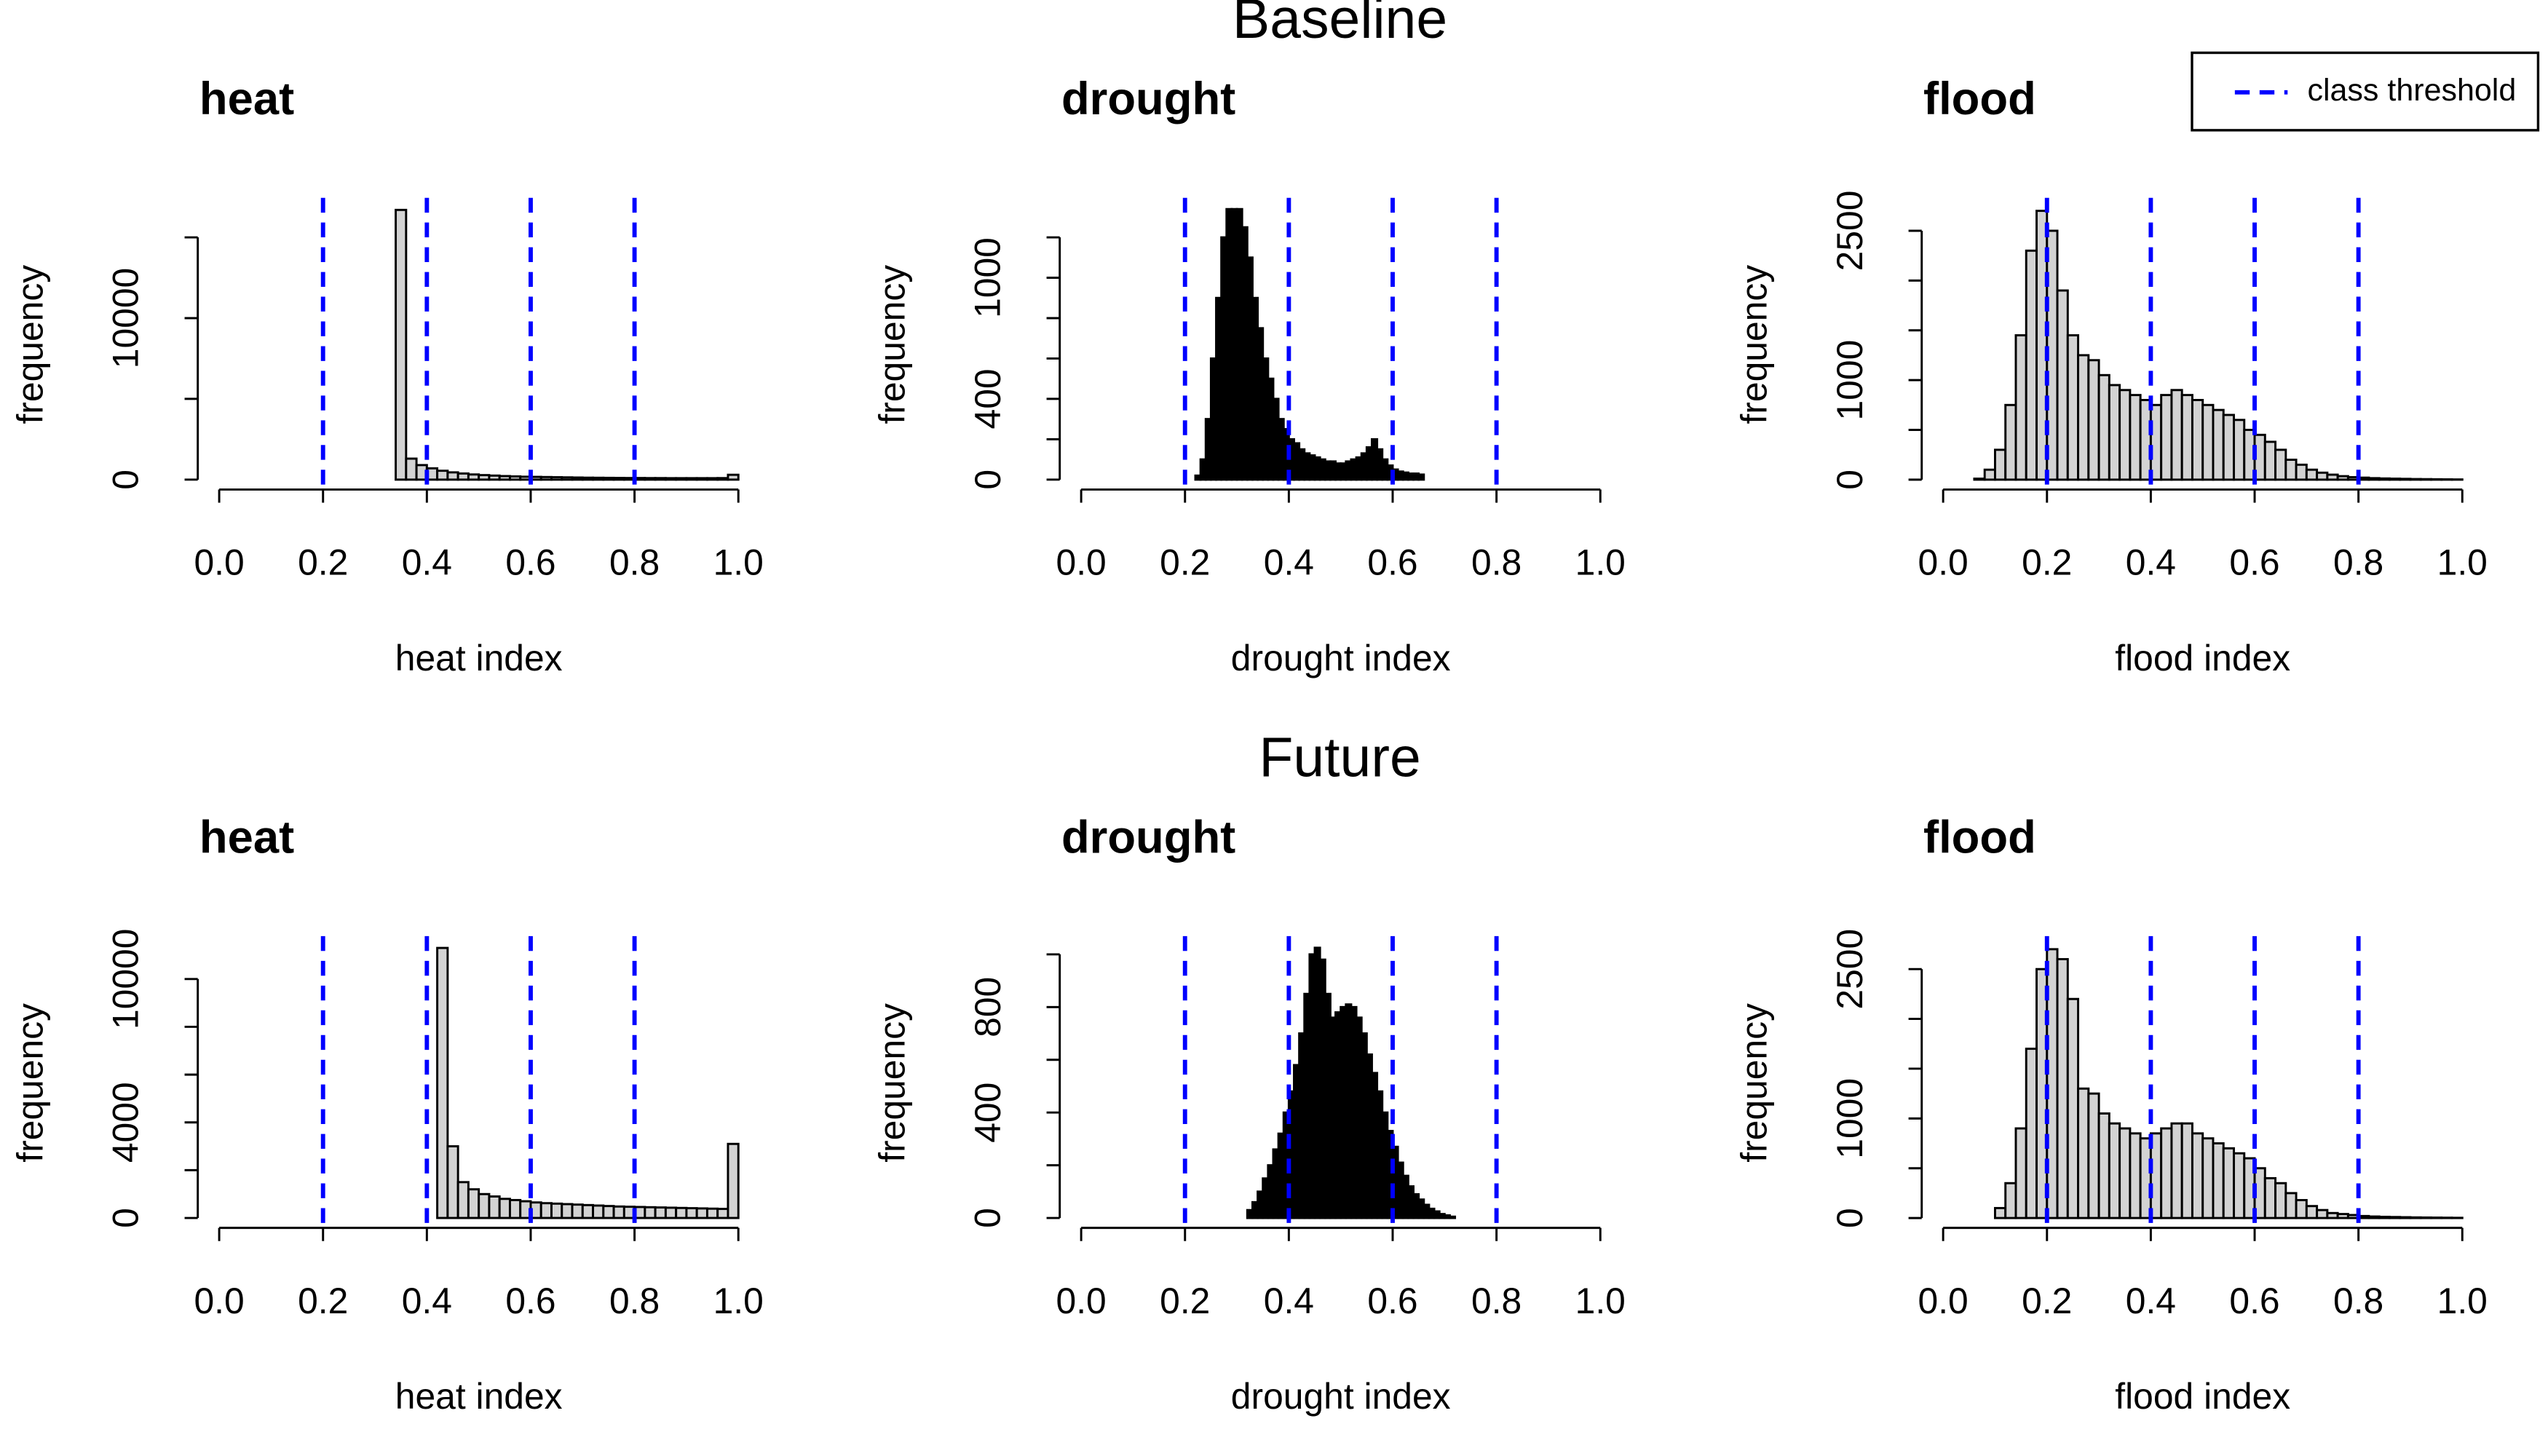 The width and height of the screenshot is (2548, 1456). What do you see at coordinates (2411, 90) in the screenshot?
I see `legend-label: class threshold` at bounding box center [2411, 90].